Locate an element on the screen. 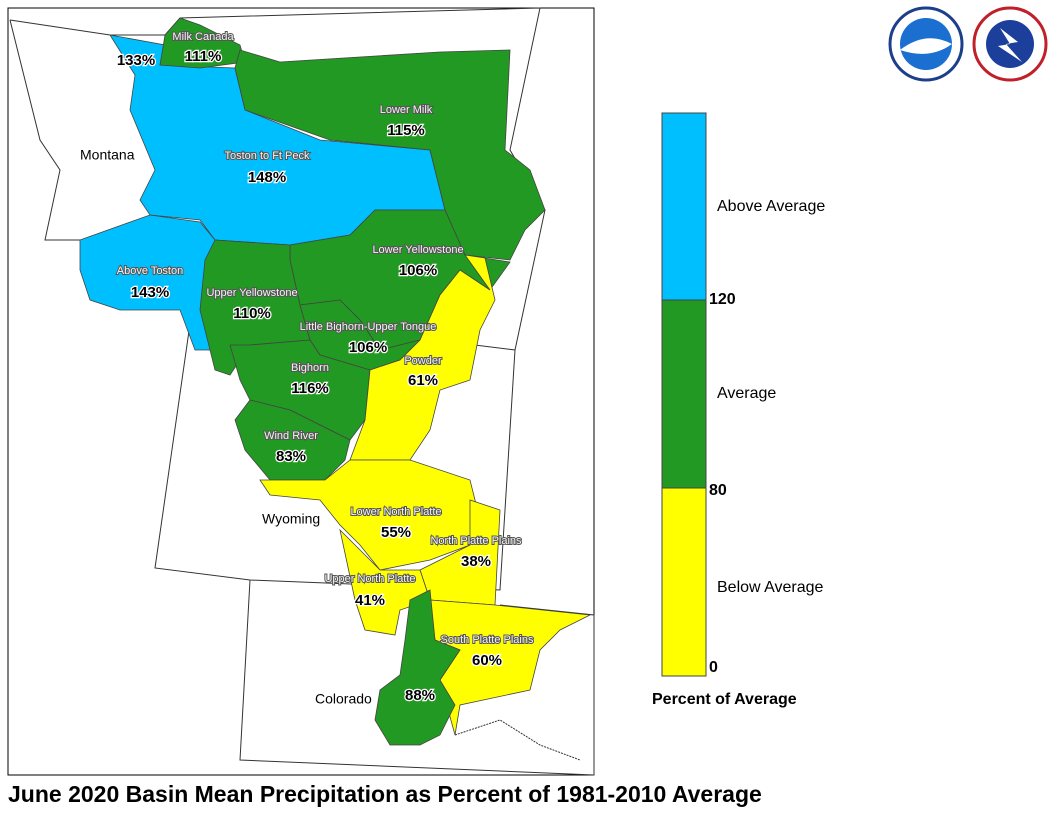 Image resolution: width=1054 pixels, height=817 pixels. state-label: Colorado is located at coordinates (343, 699).